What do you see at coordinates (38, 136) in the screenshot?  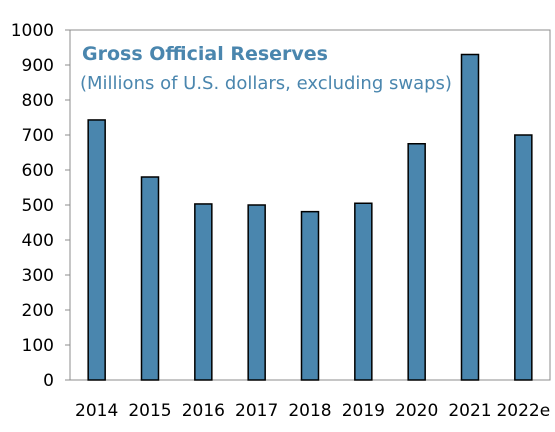 I see `y-tick-label: 700` at bounding box center [38, 136].